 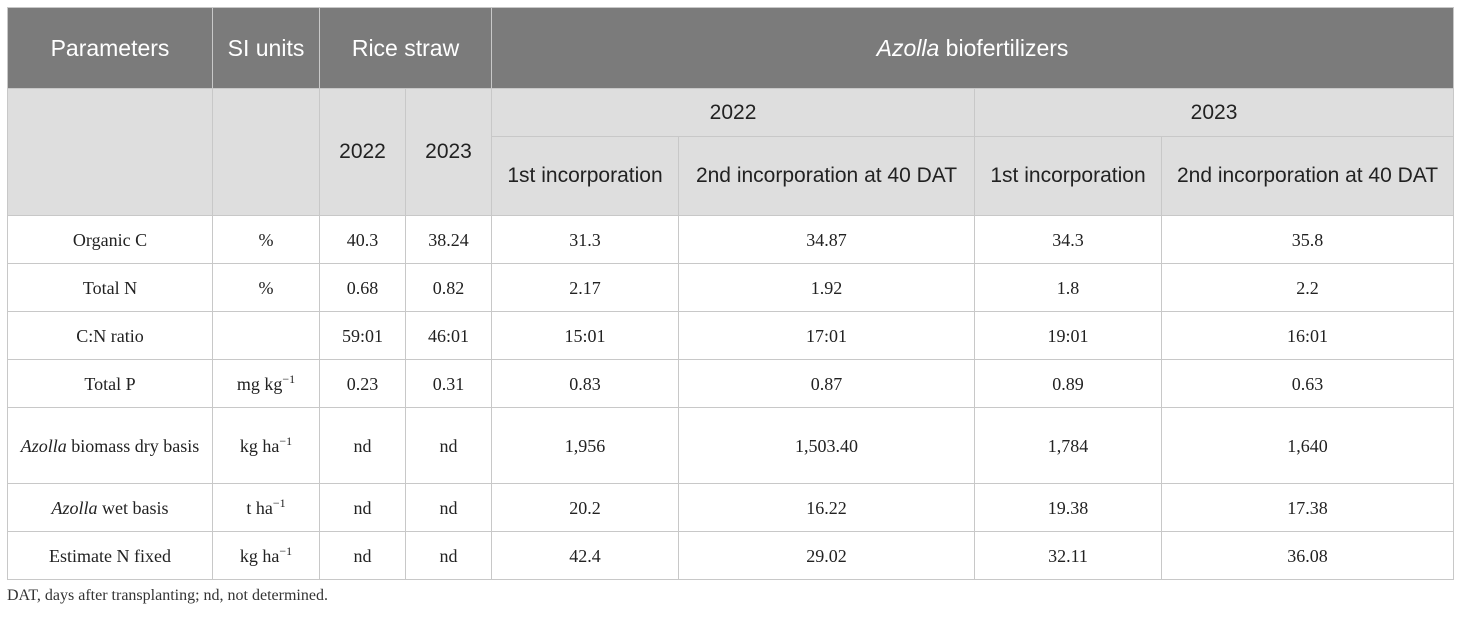 What do you see at coordinates (110, 335) in the screenshot?
I see `cell-parameter: C:N ratio` at bounding box center [110, 335].